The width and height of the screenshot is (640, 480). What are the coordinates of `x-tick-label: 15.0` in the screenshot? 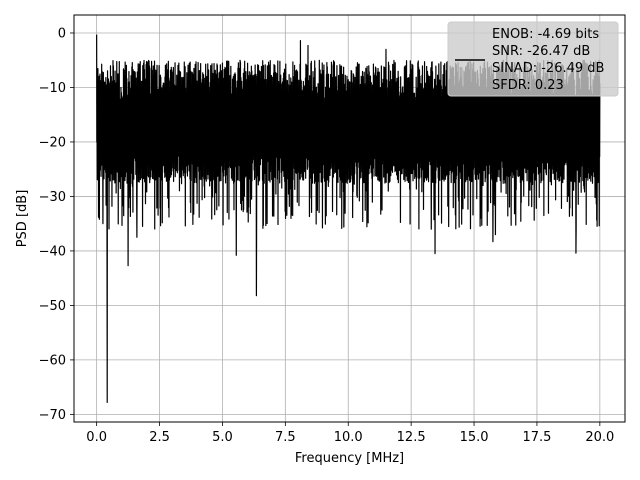 It's located at (474, 437).